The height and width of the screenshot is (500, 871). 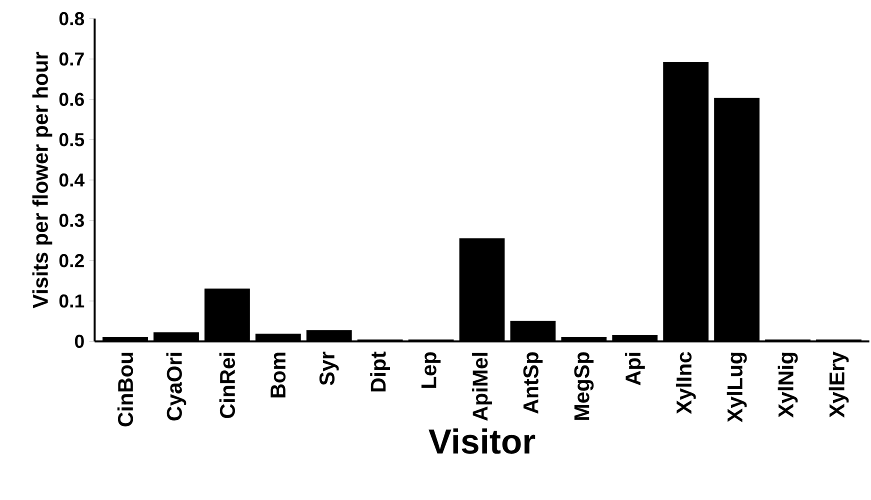 What do you see at coordinates (431, 370) in the screenshot?
I see `x-tick-label: Lep` at bounding box center [431, 370].